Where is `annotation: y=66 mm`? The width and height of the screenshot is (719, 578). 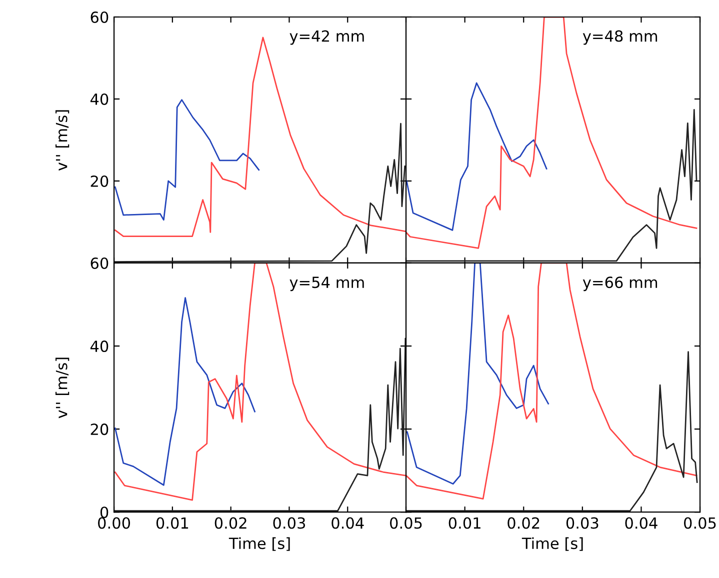 annotation: y=66 mm is located at coordinates (620, 284).